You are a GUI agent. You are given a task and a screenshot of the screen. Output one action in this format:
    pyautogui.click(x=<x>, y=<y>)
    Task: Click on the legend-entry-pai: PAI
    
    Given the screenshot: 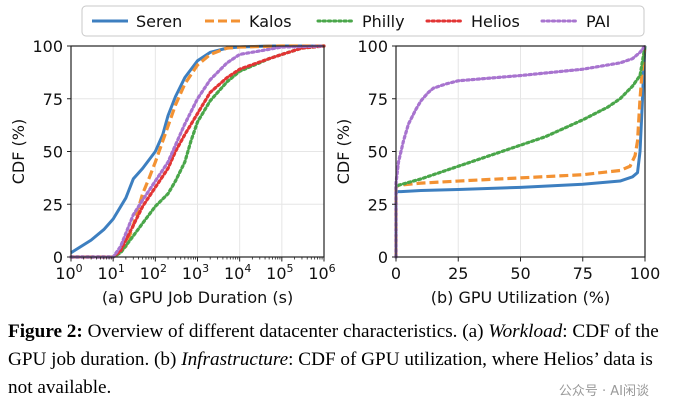 What is the action you would take?
    pyautogui.click(x=575, y=21)
    